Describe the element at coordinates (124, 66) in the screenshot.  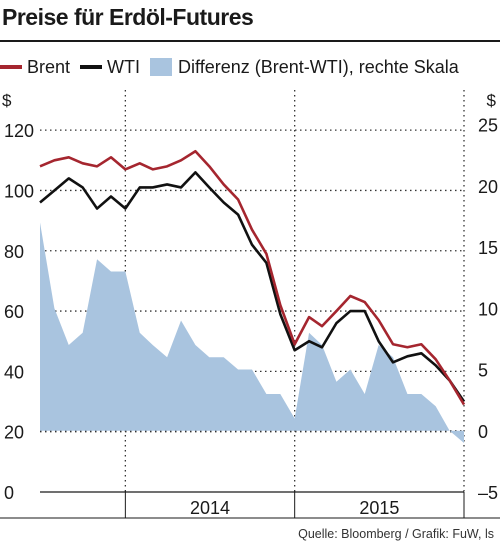
I see `legend-label-wti: WTI` at that location.